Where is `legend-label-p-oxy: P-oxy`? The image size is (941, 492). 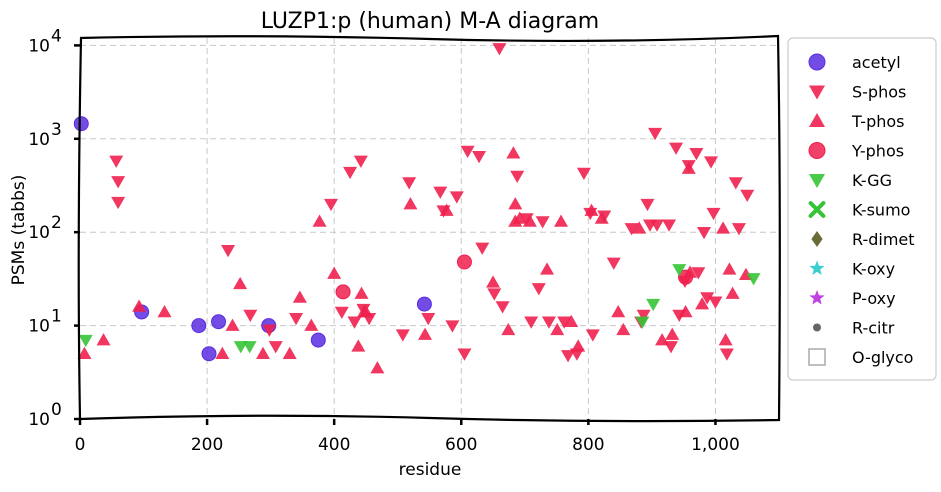 legend-label-p-oxy: P-oxy is located at coordinates (874, 298).